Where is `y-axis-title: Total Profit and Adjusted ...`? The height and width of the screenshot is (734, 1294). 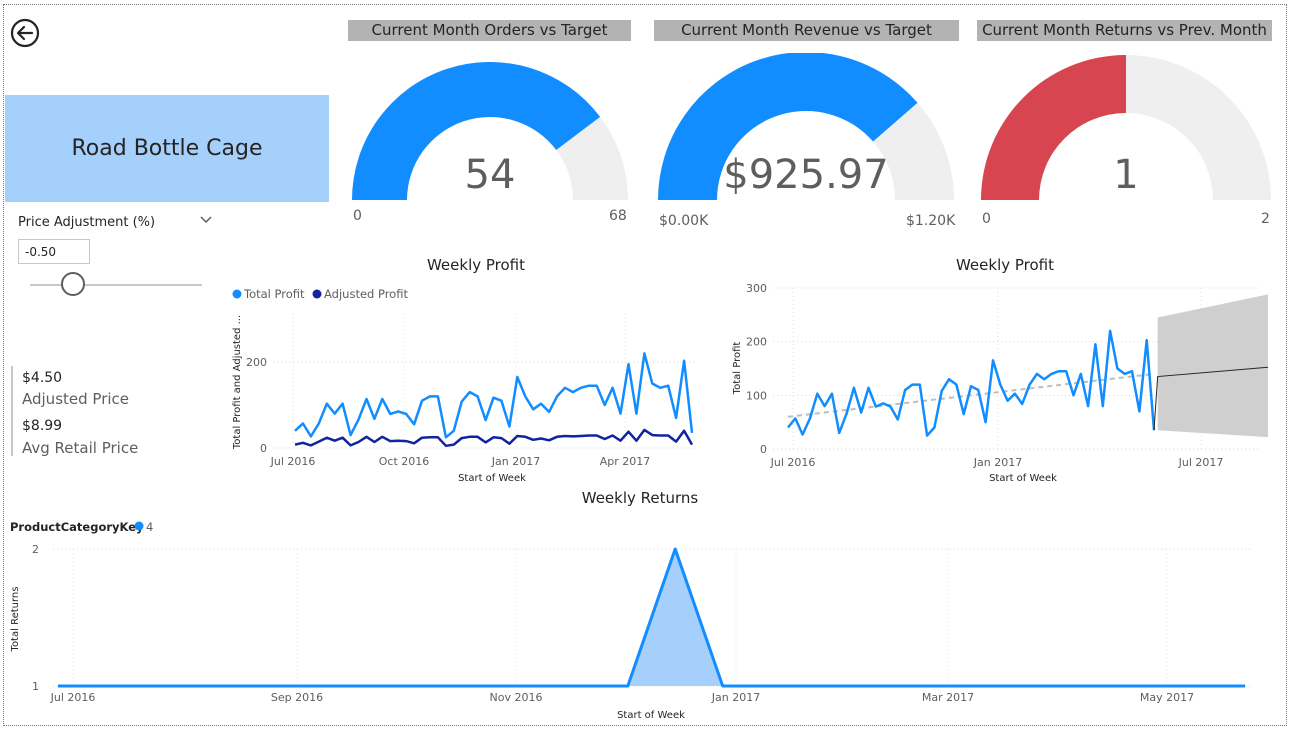 y-axis-title: Total Profit and Adjusted ... is located at coordinates (237, 382).